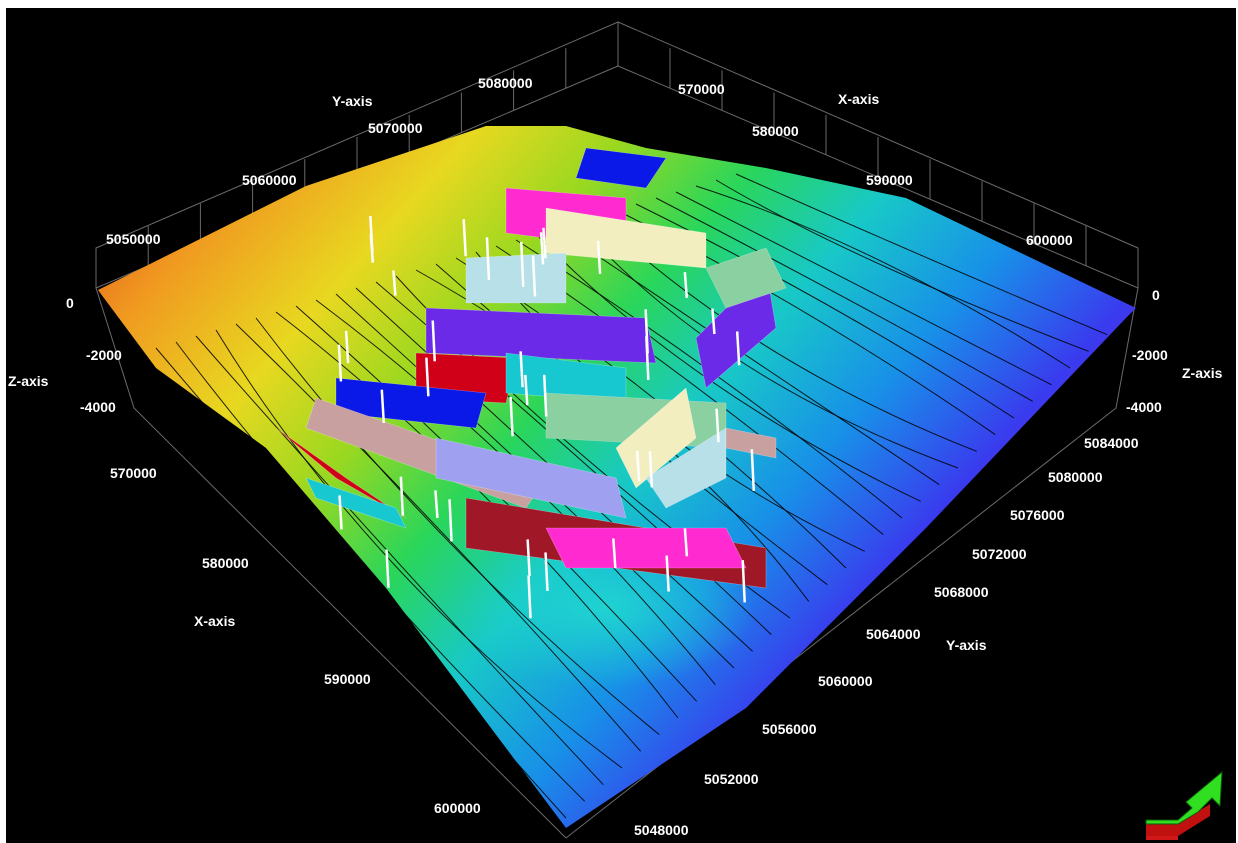 This screenshot has height=843, width=1238. What do you see at coordinates (1144, 407) in the screenshot?
I see `tick-z-right-3: -4000` at bounding box center [1144, 407].